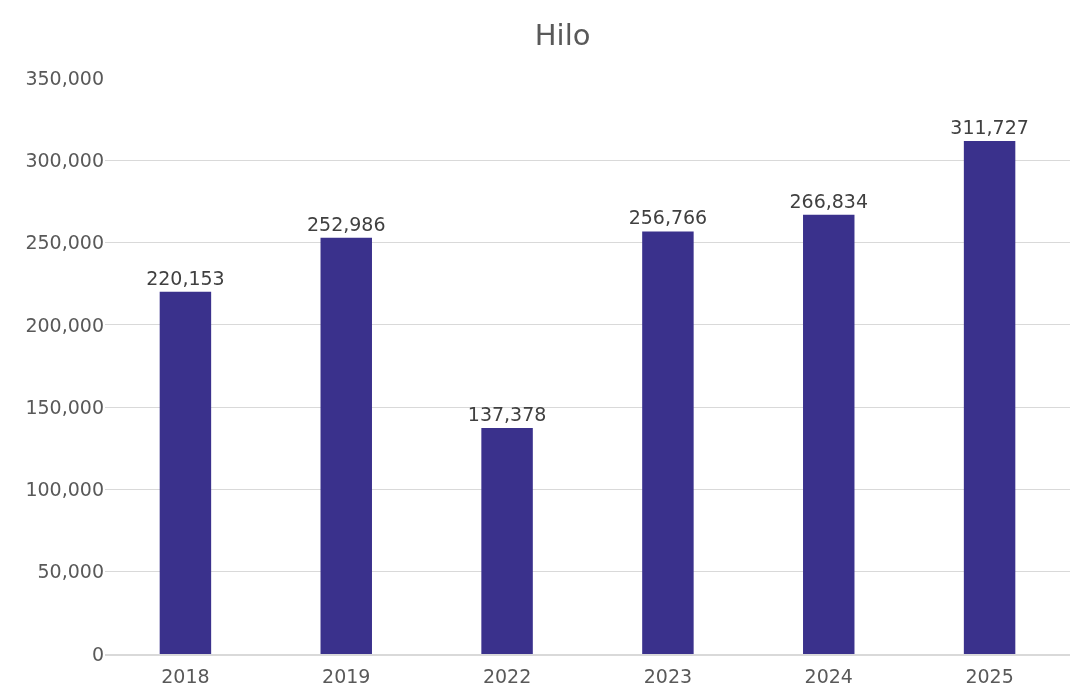 This screenshot has width=1082, height=698. Describe the element at coordinates (507, 413) in the screenshot. I see `data-label: 137,378` at that location.